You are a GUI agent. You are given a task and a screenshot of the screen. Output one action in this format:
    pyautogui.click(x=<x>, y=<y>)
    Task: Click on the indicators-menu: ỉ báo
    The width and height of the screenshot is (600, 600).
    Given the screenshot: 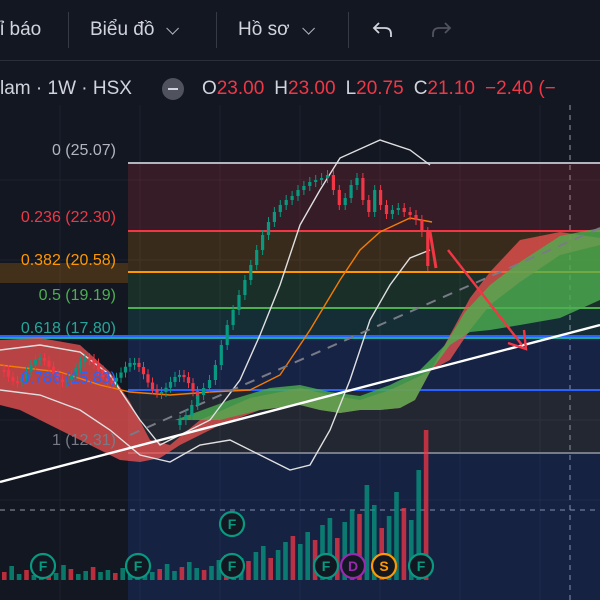 What is the action you would take?
    pyautogui.click(x=20, y=30)
    